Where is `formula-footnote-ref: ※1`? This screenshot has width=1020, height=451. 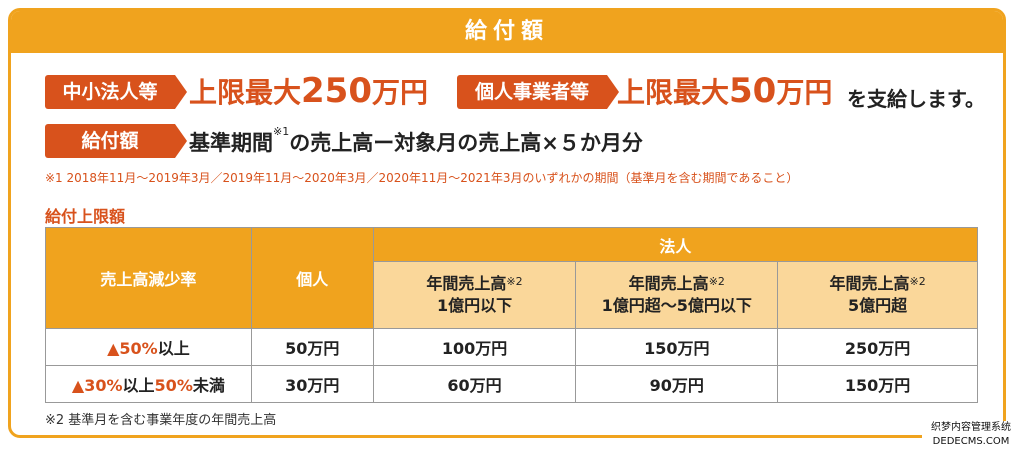
formula-footnote-ref: ※1 is located at coordinates (281, 131).